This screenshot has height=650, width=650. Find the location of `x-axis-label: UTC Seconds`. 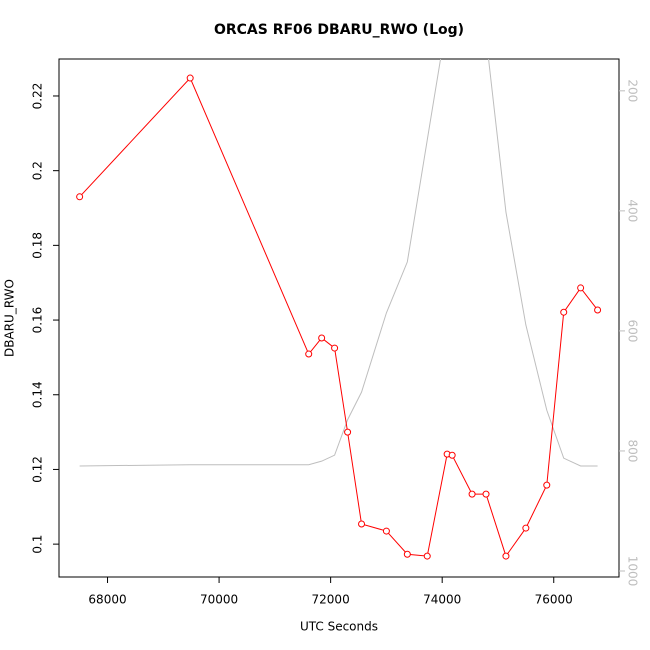

x-axis-label: UTC Seconds is located at coordinates (339, 627).